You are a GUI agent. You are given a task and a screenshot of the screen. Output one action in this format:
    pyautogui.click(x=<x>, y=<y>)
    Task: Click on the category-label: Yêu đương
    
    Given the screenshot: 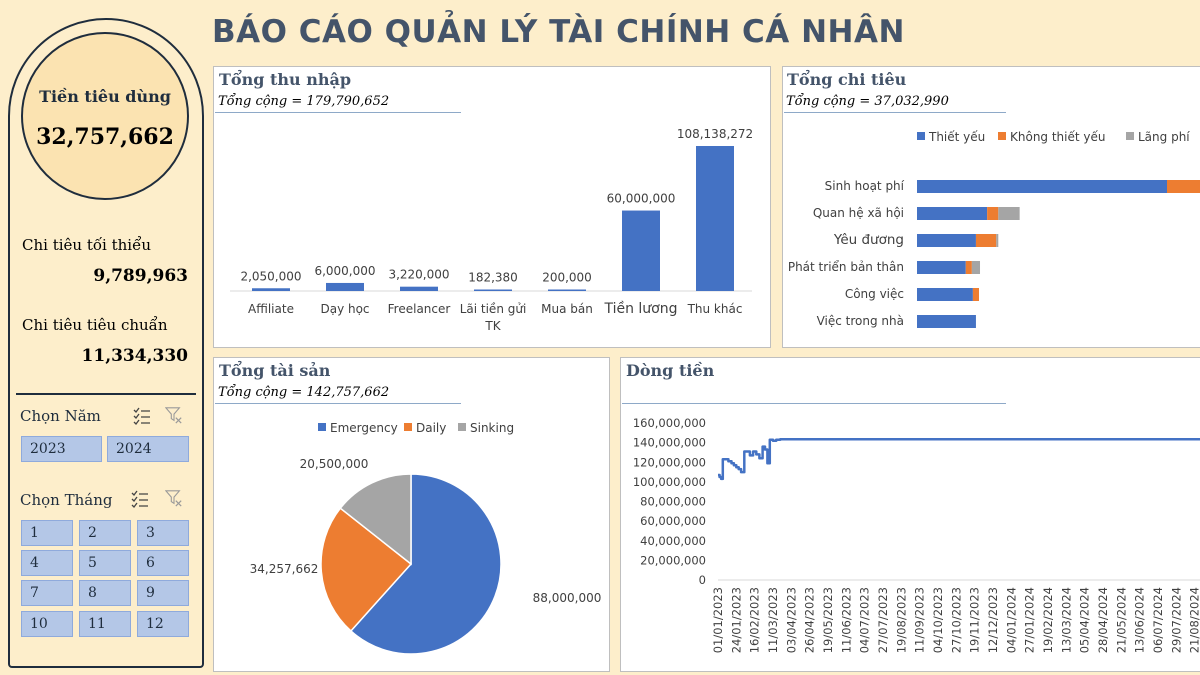 What is the action you would take?
    pyautogui.click(x=868, y=240)
    